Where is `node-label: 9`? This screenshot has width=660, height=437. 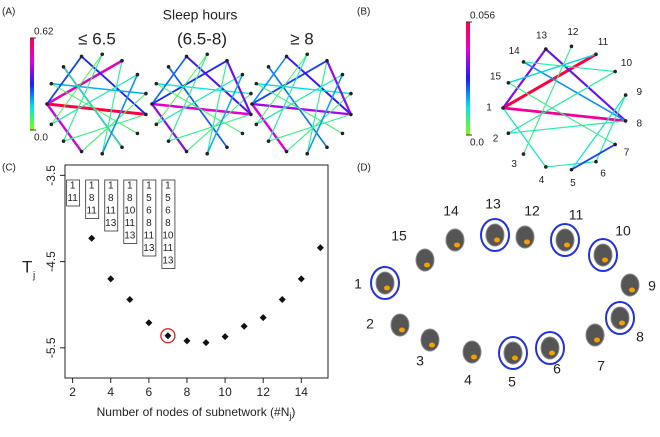 node-label: 9 is located at coordinates (652, 286).